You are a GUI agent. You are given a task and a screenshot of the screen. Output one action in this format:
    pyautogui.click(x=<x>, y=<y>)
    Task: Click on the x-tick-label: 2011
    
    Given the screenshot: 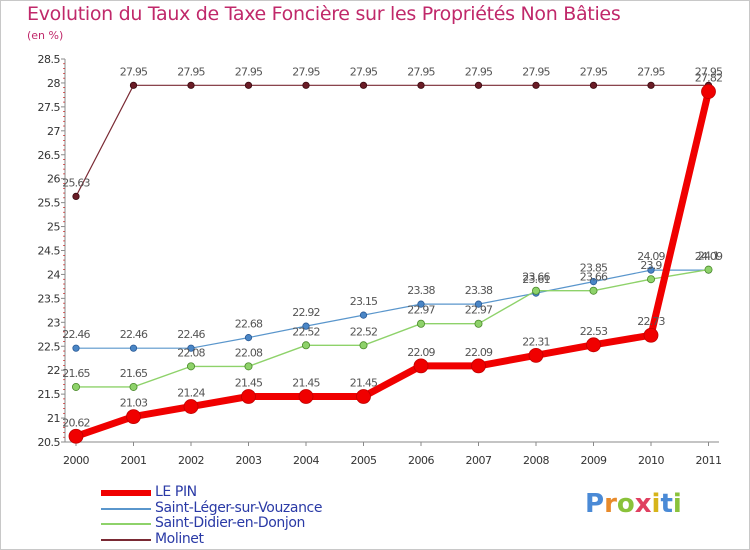 What is the action you would take?
    pyautogui.click(x=709, y=460)
    